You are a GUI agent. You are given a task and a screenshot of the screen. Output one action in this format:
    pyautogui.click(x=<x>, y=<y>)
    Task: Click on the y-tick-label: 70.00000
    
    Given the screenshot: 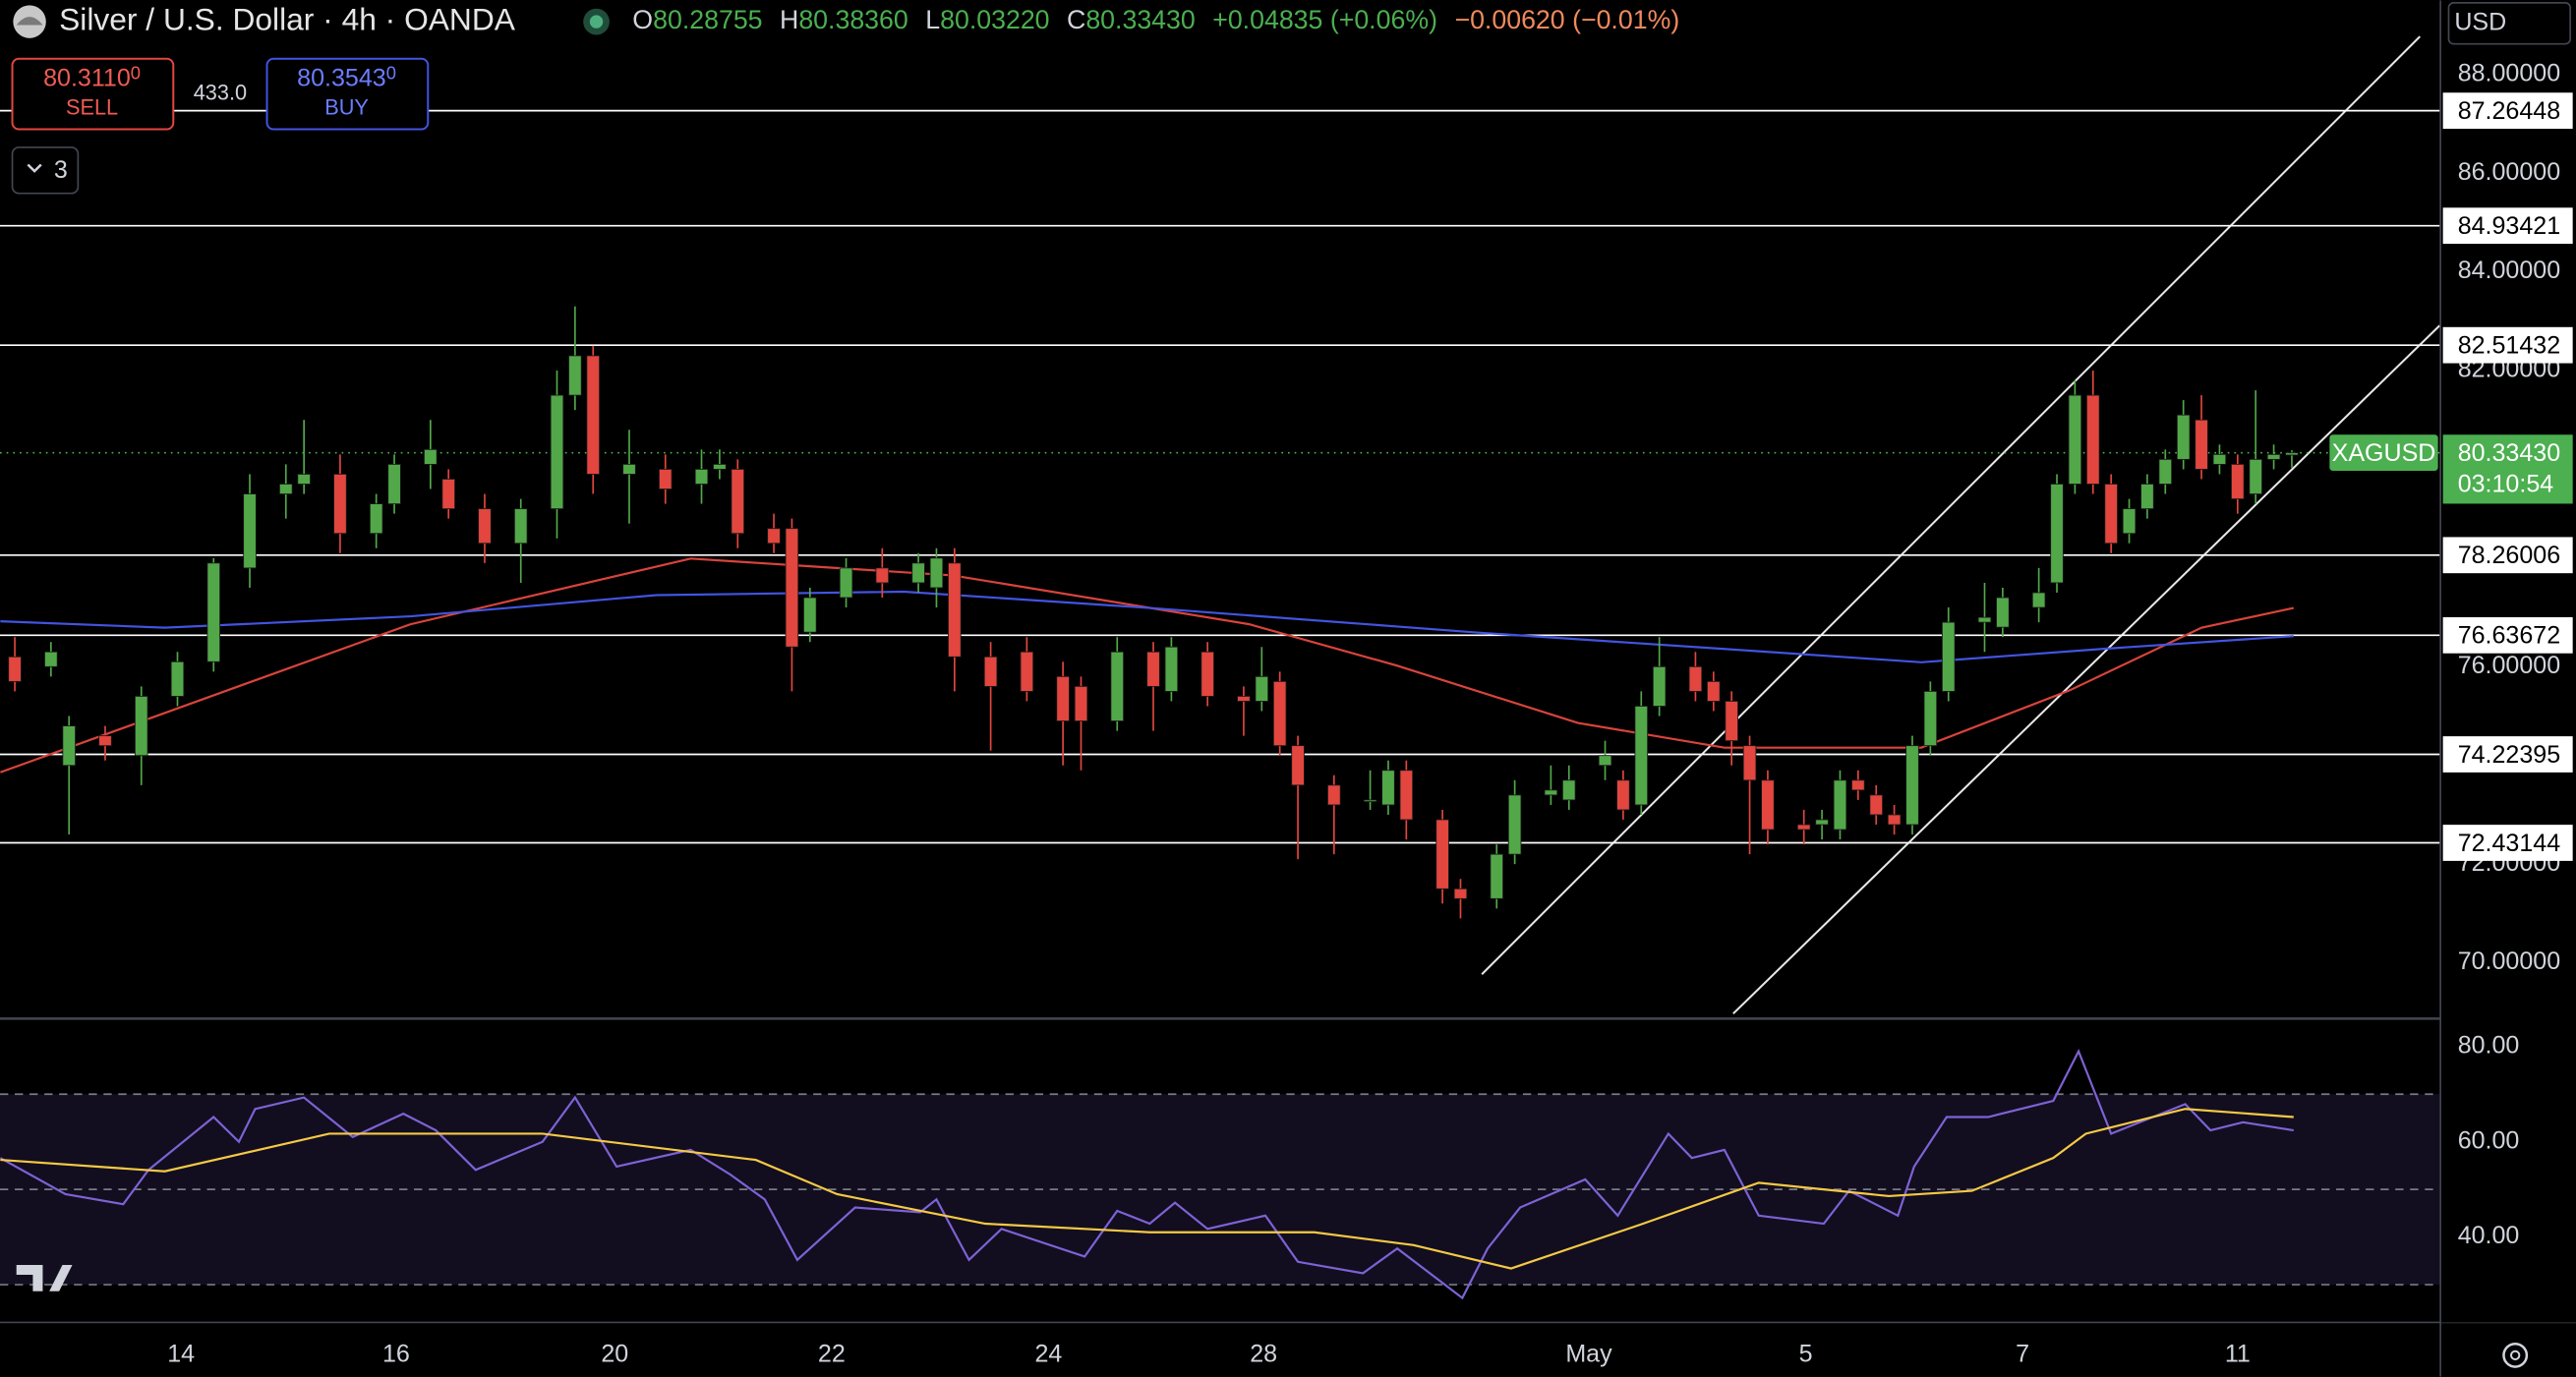 What is the action you would take?
    pyautogui.click(x=2509, y=961)
    